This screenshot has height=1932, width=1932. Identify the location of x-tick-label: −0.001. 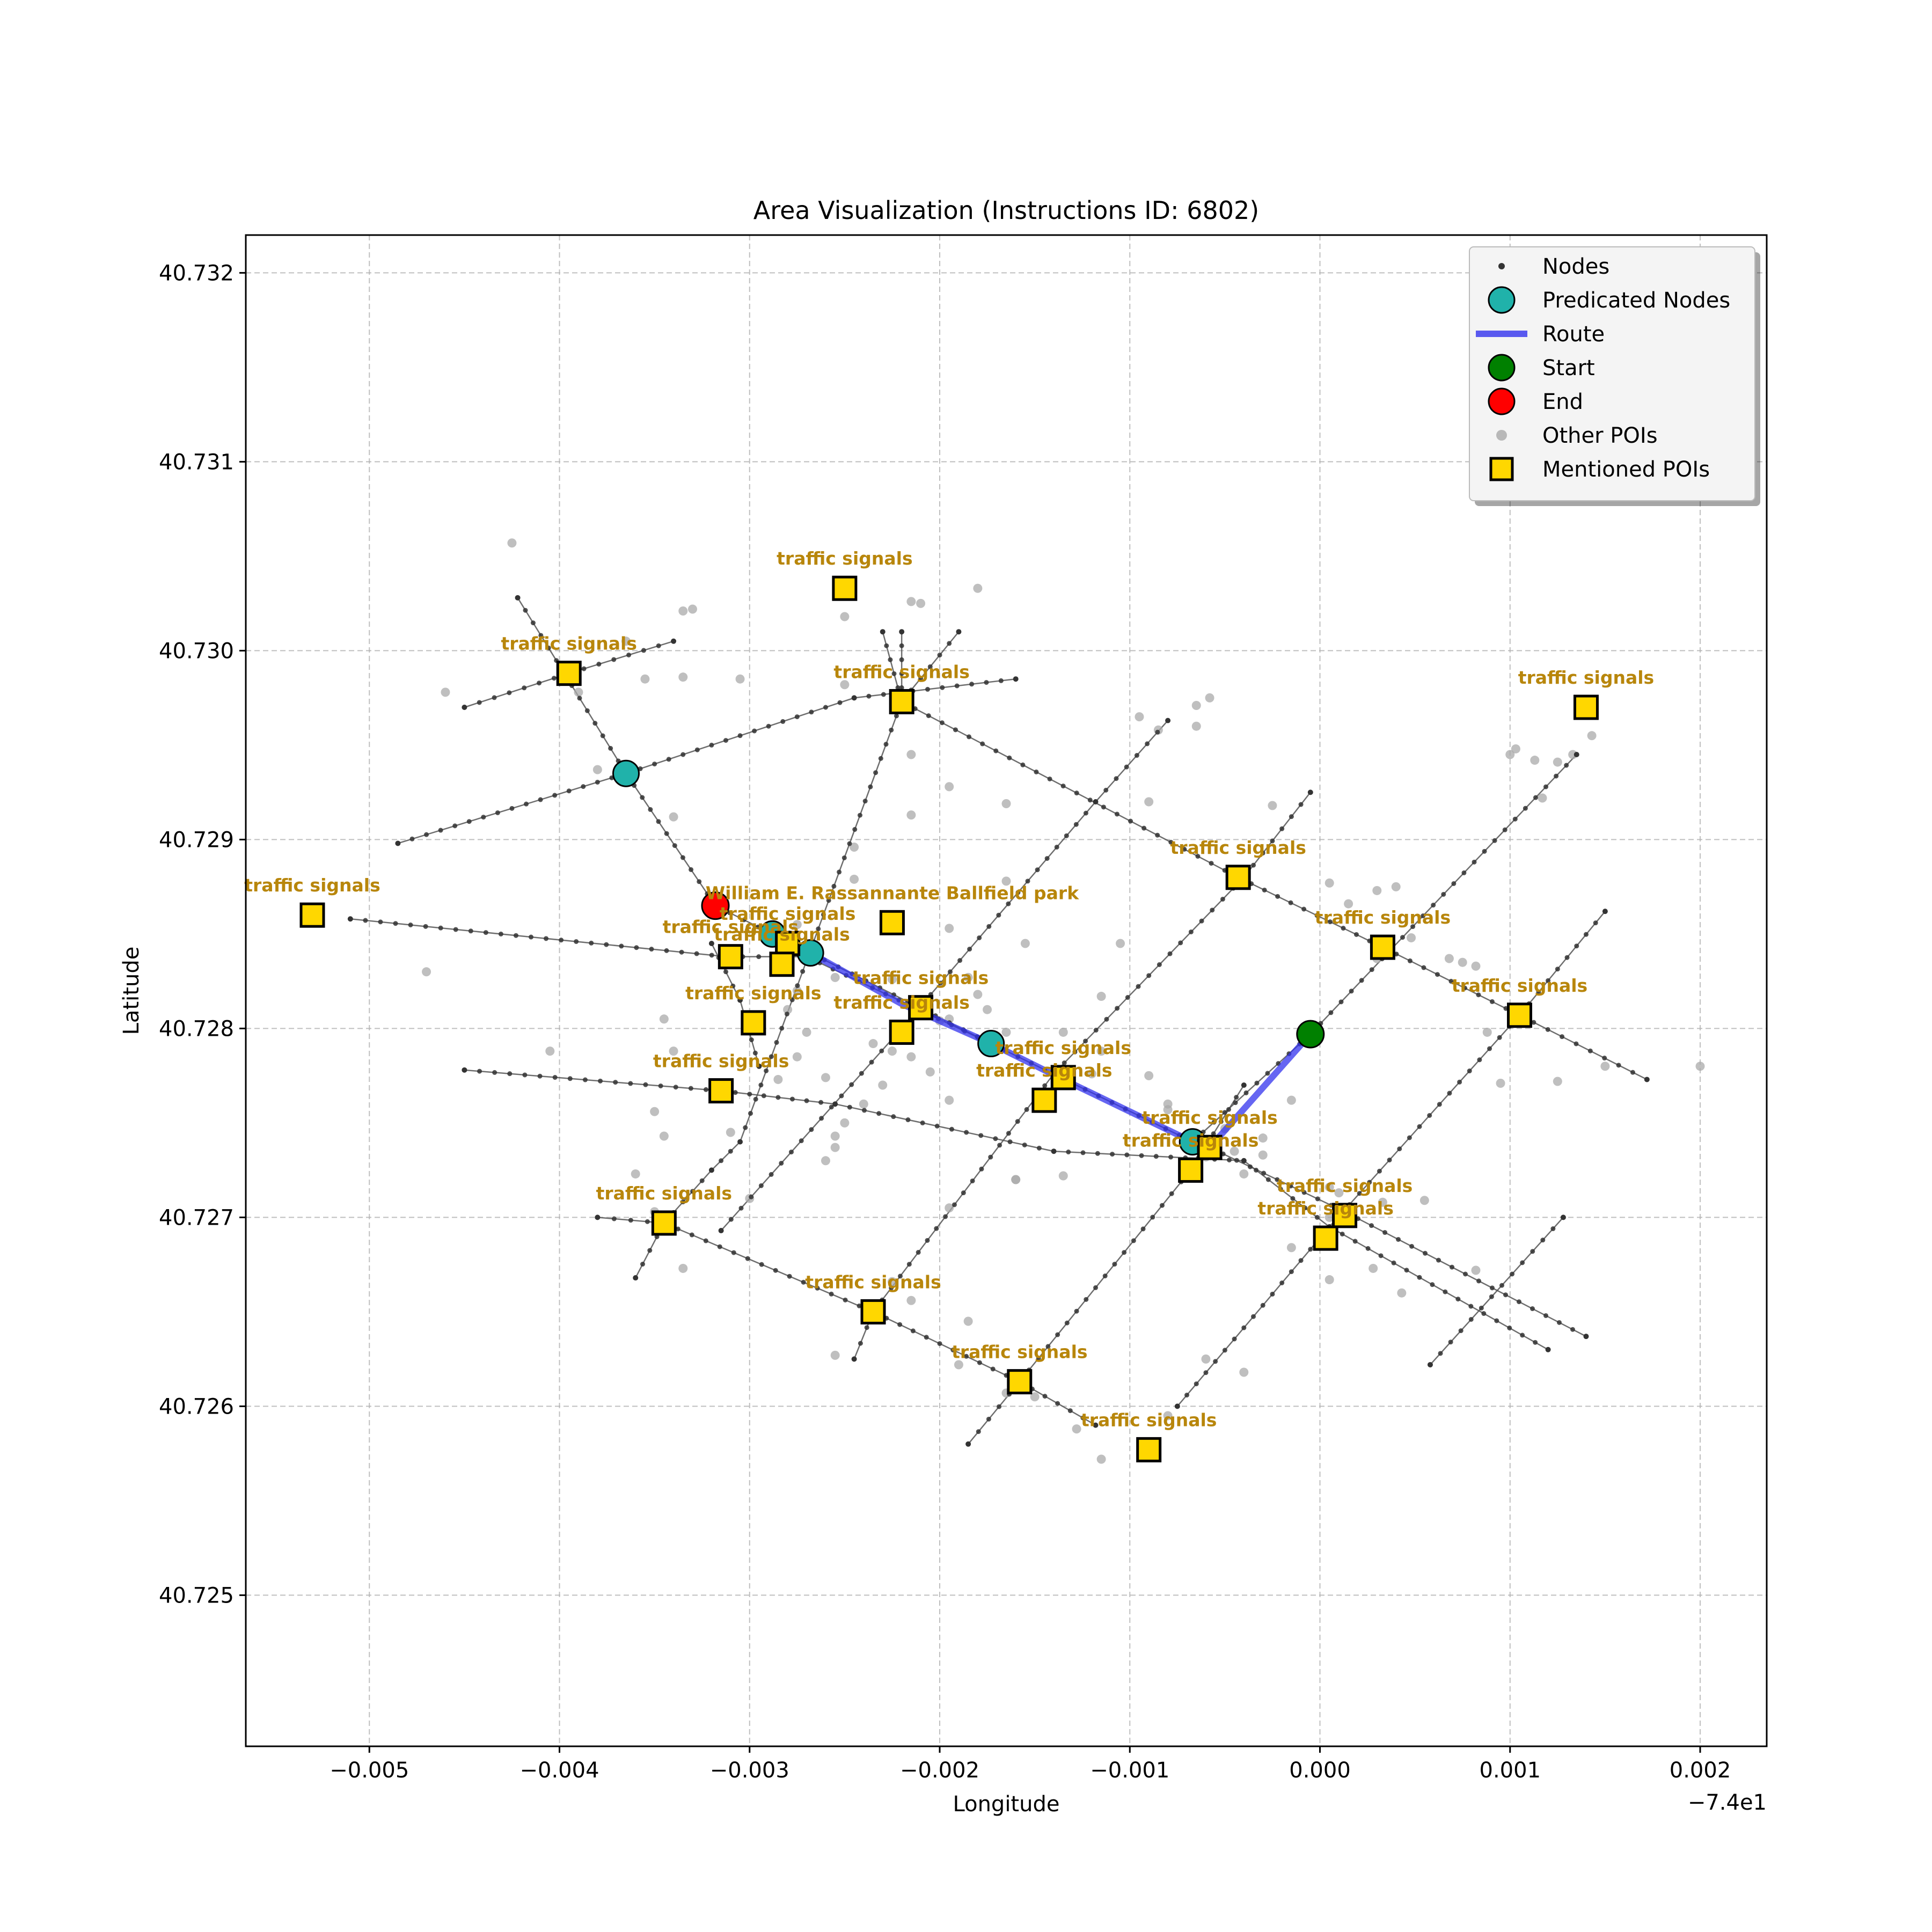
(1129, 1770).